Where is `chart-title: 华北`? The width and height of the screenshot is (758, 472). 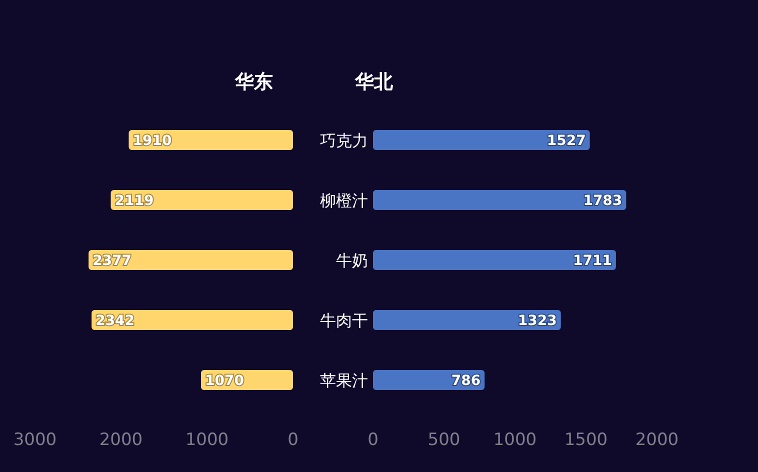 chart-title: 华北 is located at coordinates (374, 82).